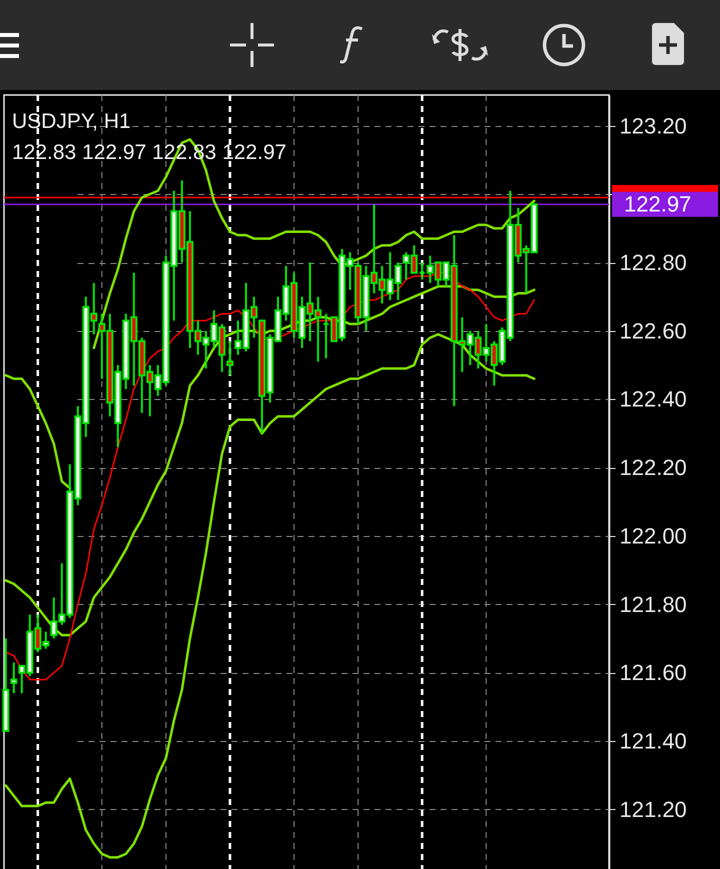  I want to click on text: USDJPY, H1, so click(71, 121).